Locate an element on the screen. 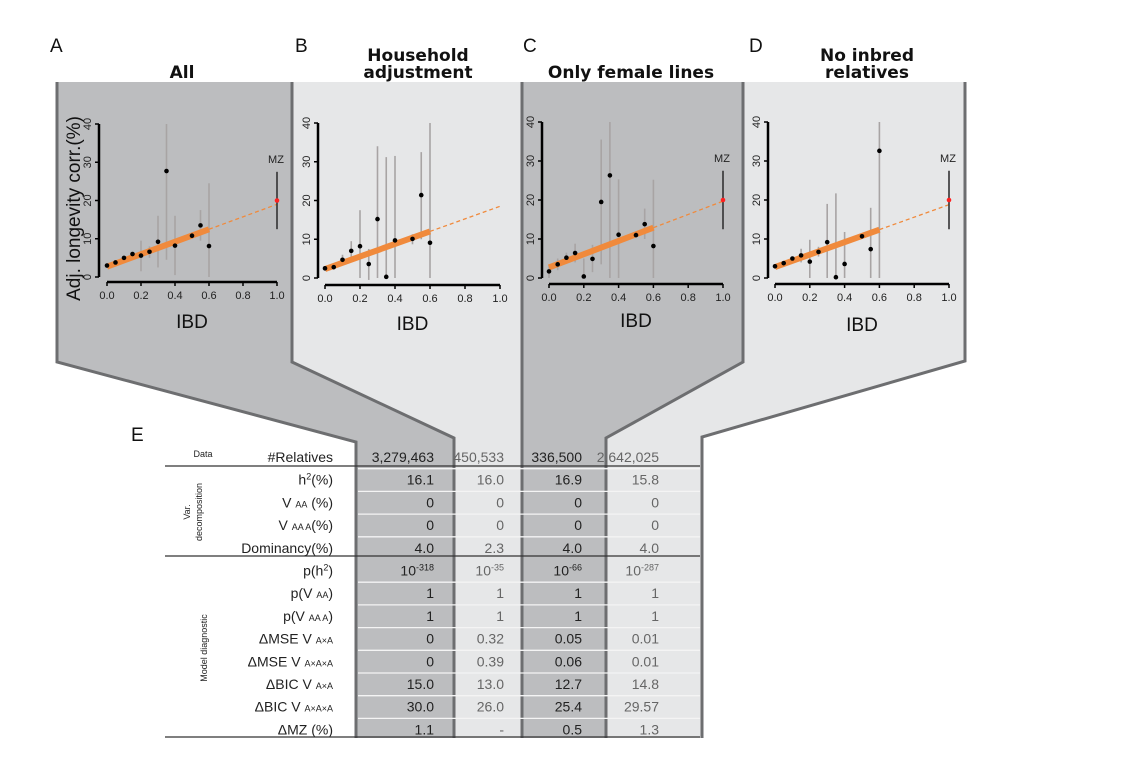  row-label: ΔMSE V A×A×A is located at coordinates (290, 661).